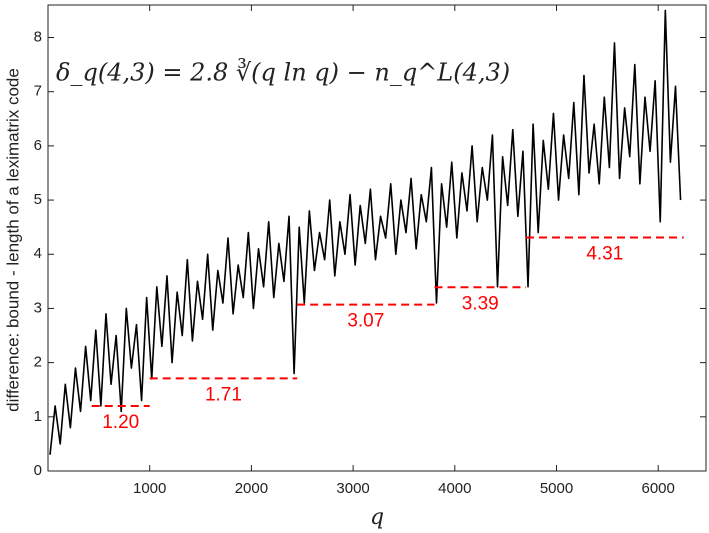  I want to click on x-tick-label: 3000, so click(352, 488).